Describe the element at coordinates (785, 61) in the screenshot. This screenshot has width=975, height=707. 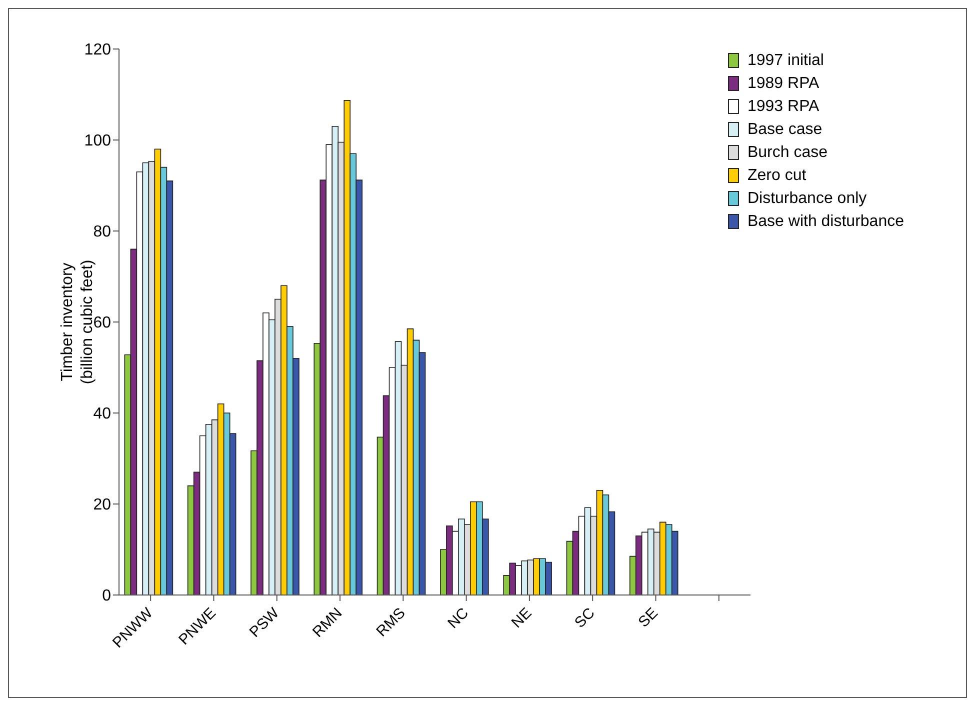
I see `legend-label: 1997 initial` at that location.